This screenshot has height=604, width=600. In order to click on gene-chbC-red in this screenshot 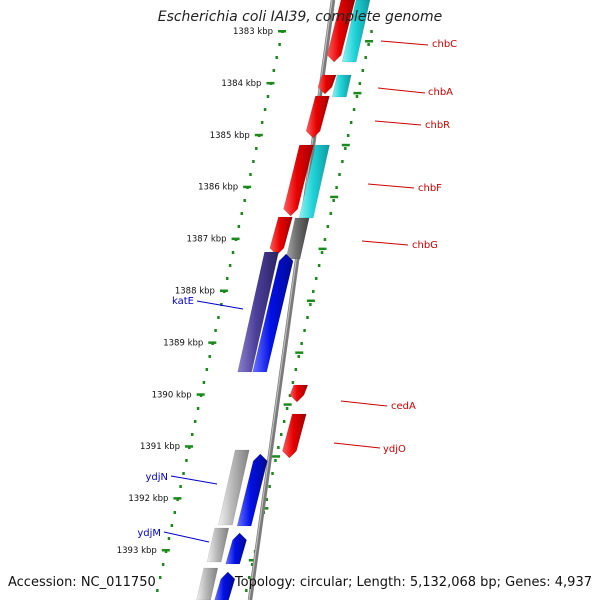, I will do `click(341, 31)`.